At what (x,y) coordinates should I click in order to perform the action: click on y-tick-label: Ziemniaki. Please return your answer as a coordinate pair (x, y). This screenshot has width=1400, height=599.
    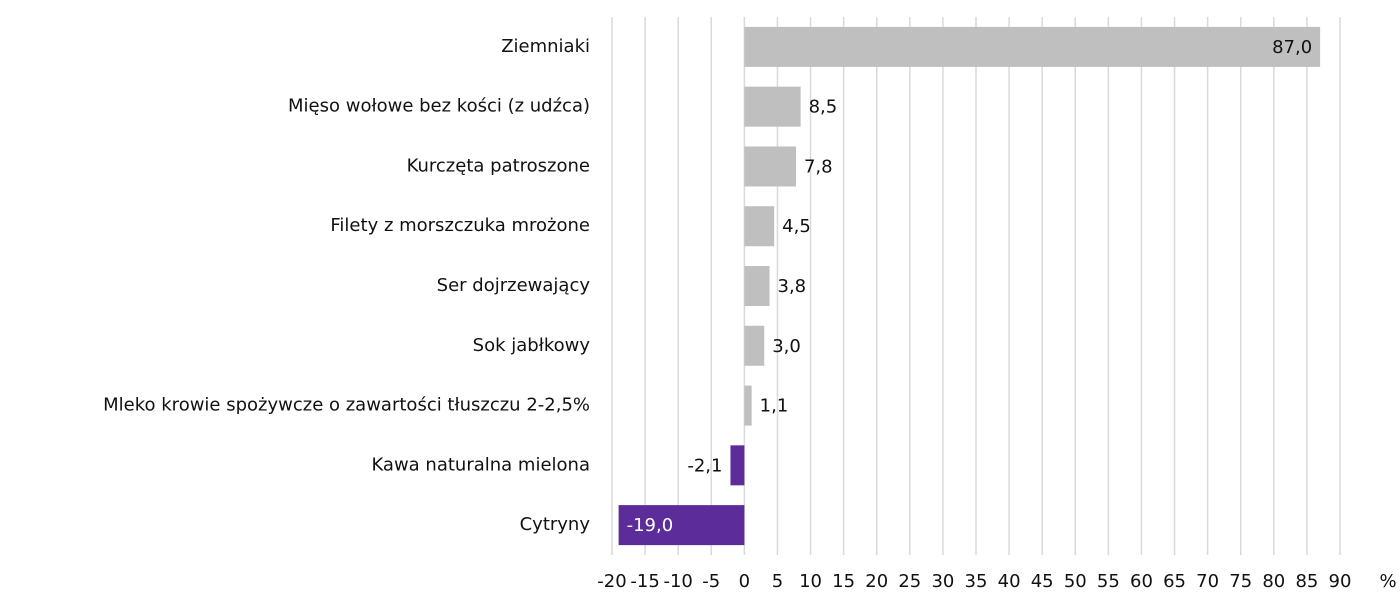
    Looking at the image, I should click on (545, 46).